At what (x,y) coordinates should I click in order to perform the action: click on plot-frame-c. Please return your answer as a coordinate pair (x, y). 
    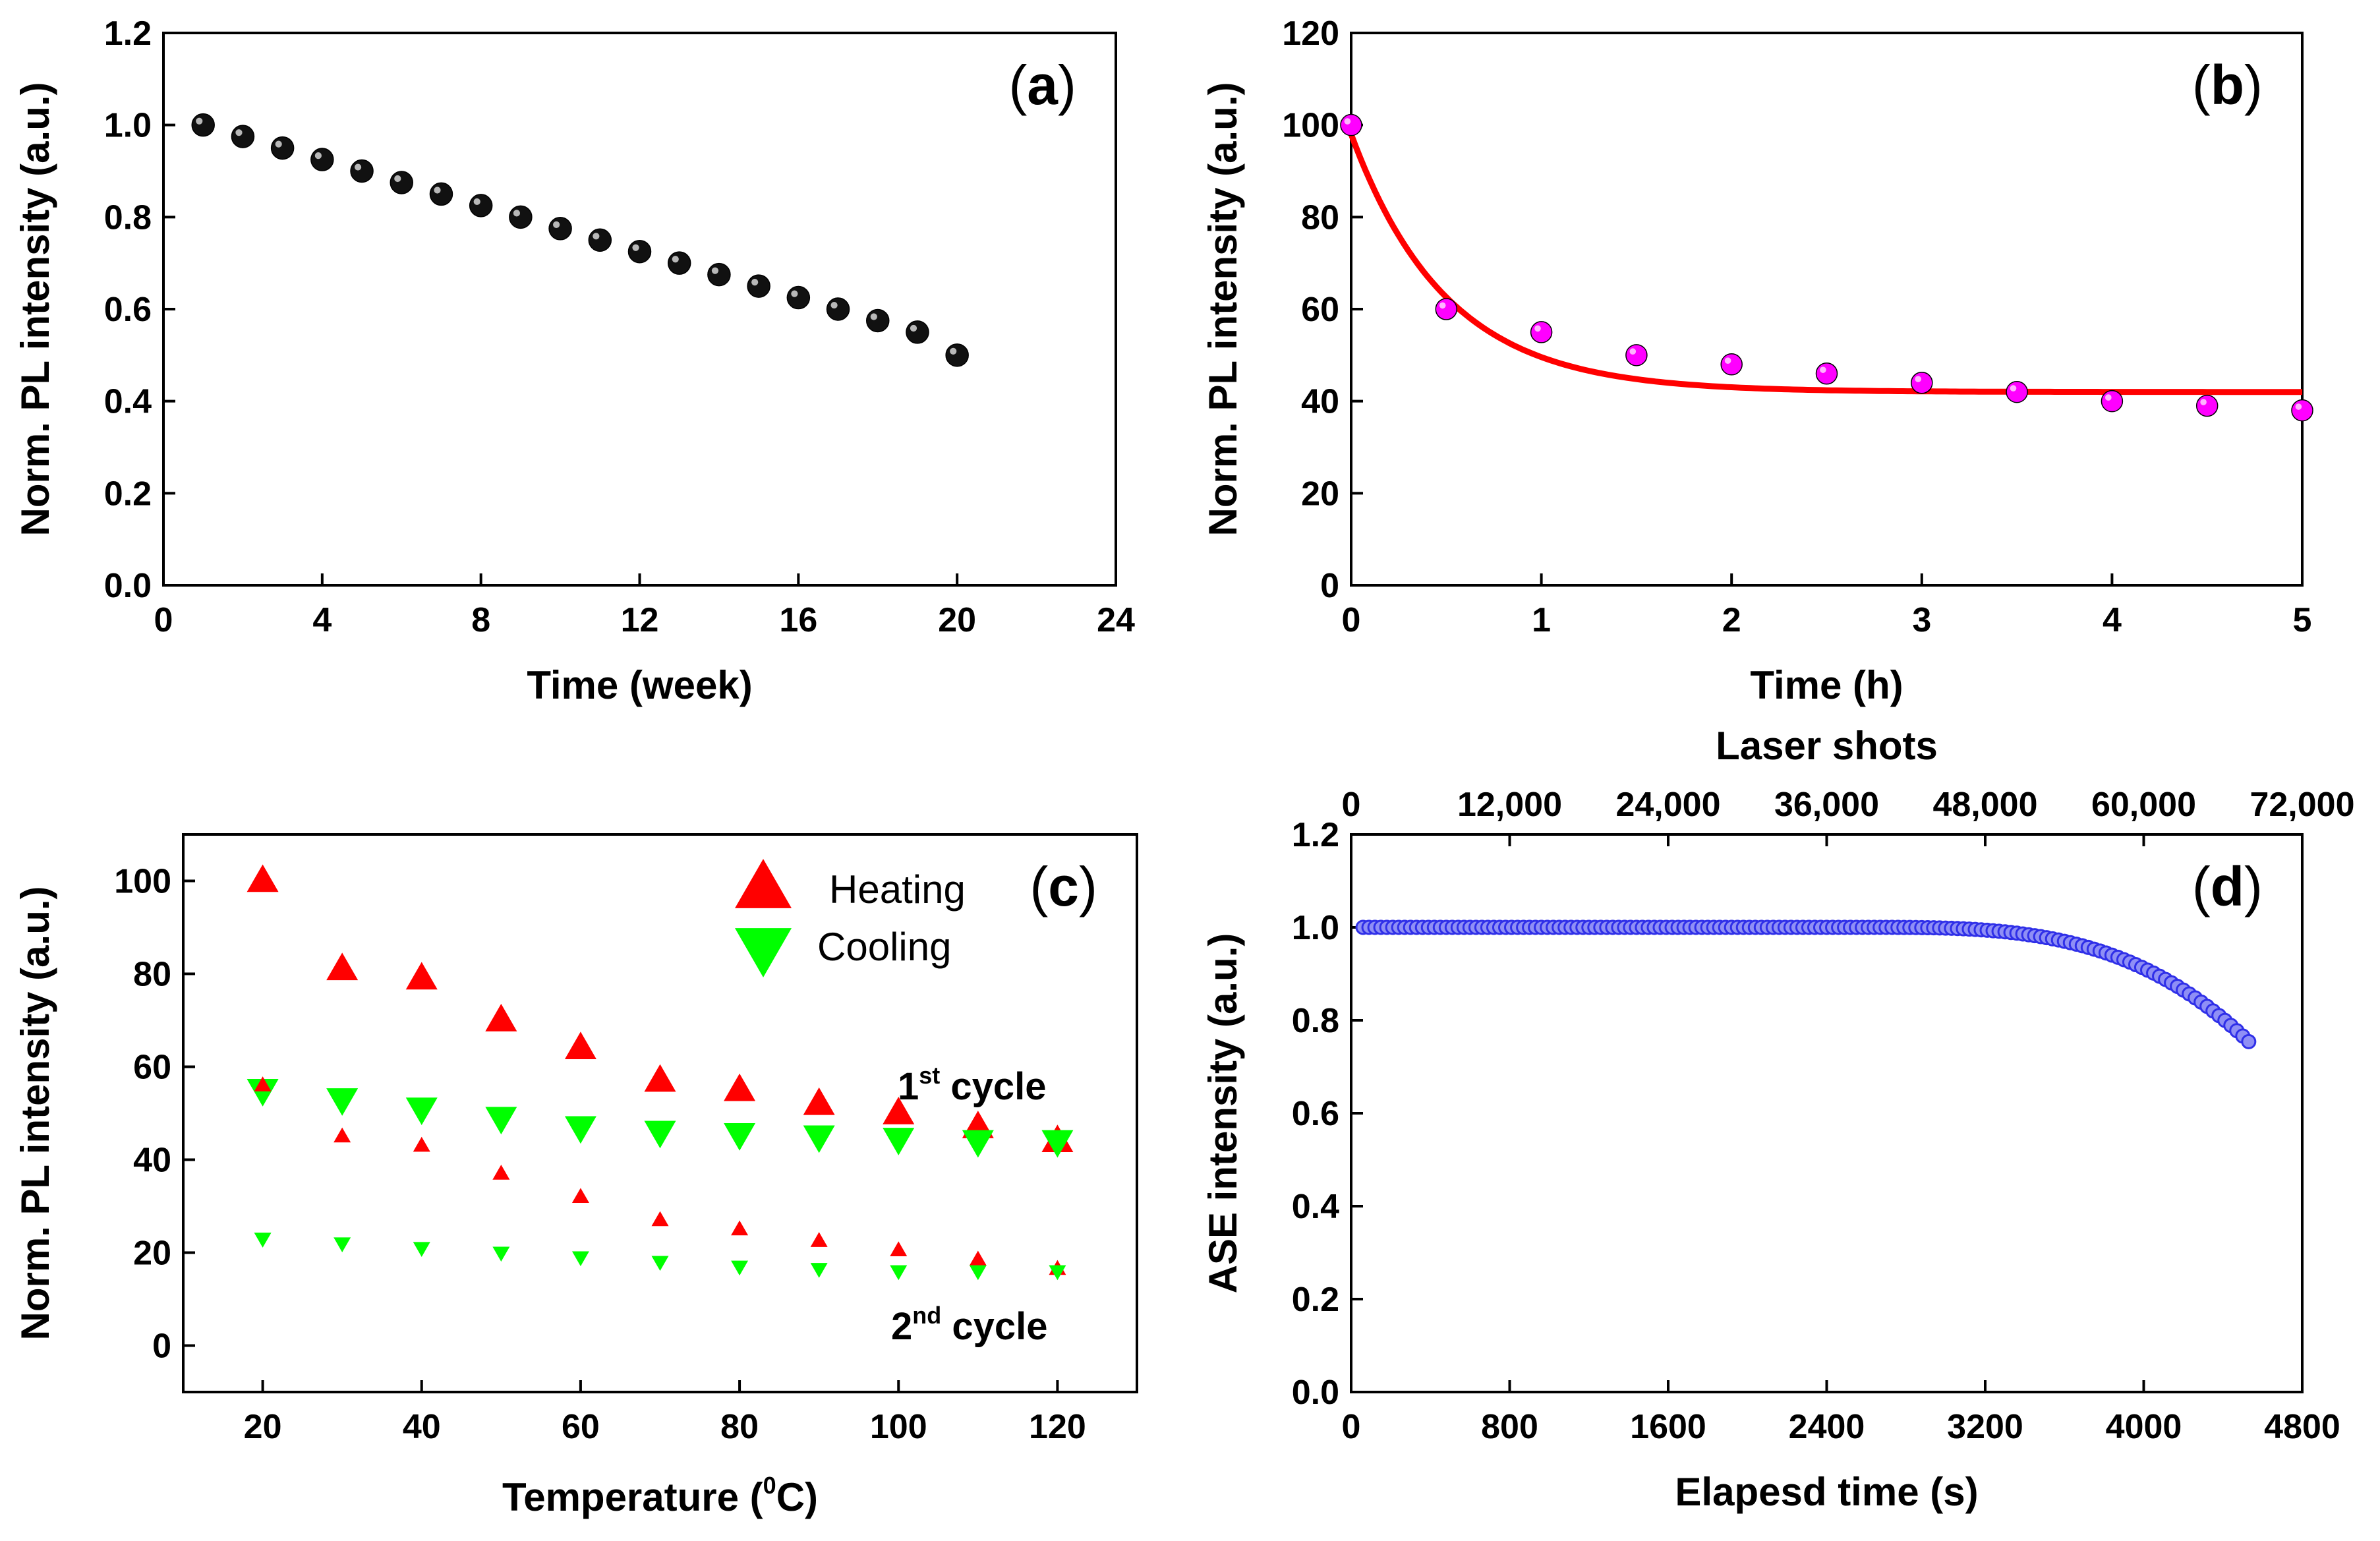
    Looking at the image, I should click on (660, 1113).